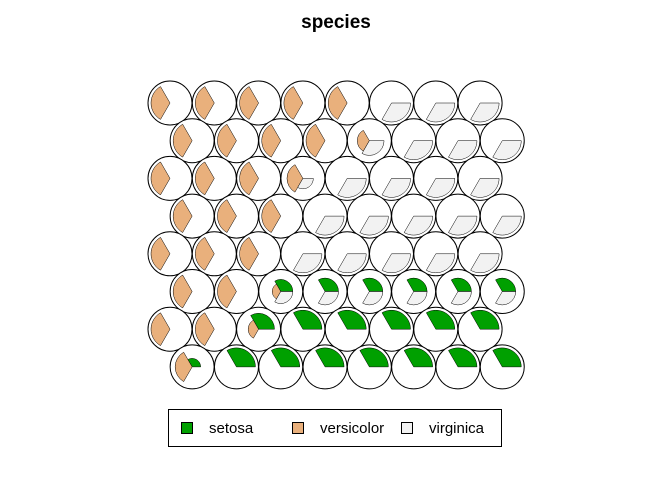 The image size is (672, 480). Describe the element at coordinates (231, 428) in the screenshot. I see `legend-label-setosa: setosa` at that location.